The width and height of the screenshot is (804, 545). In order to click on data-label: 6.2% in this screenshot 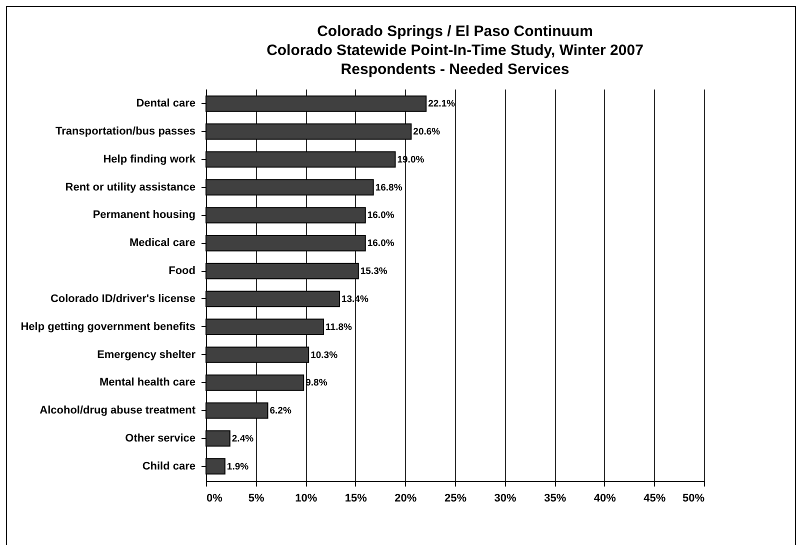, I will do `click(281, 411)`.